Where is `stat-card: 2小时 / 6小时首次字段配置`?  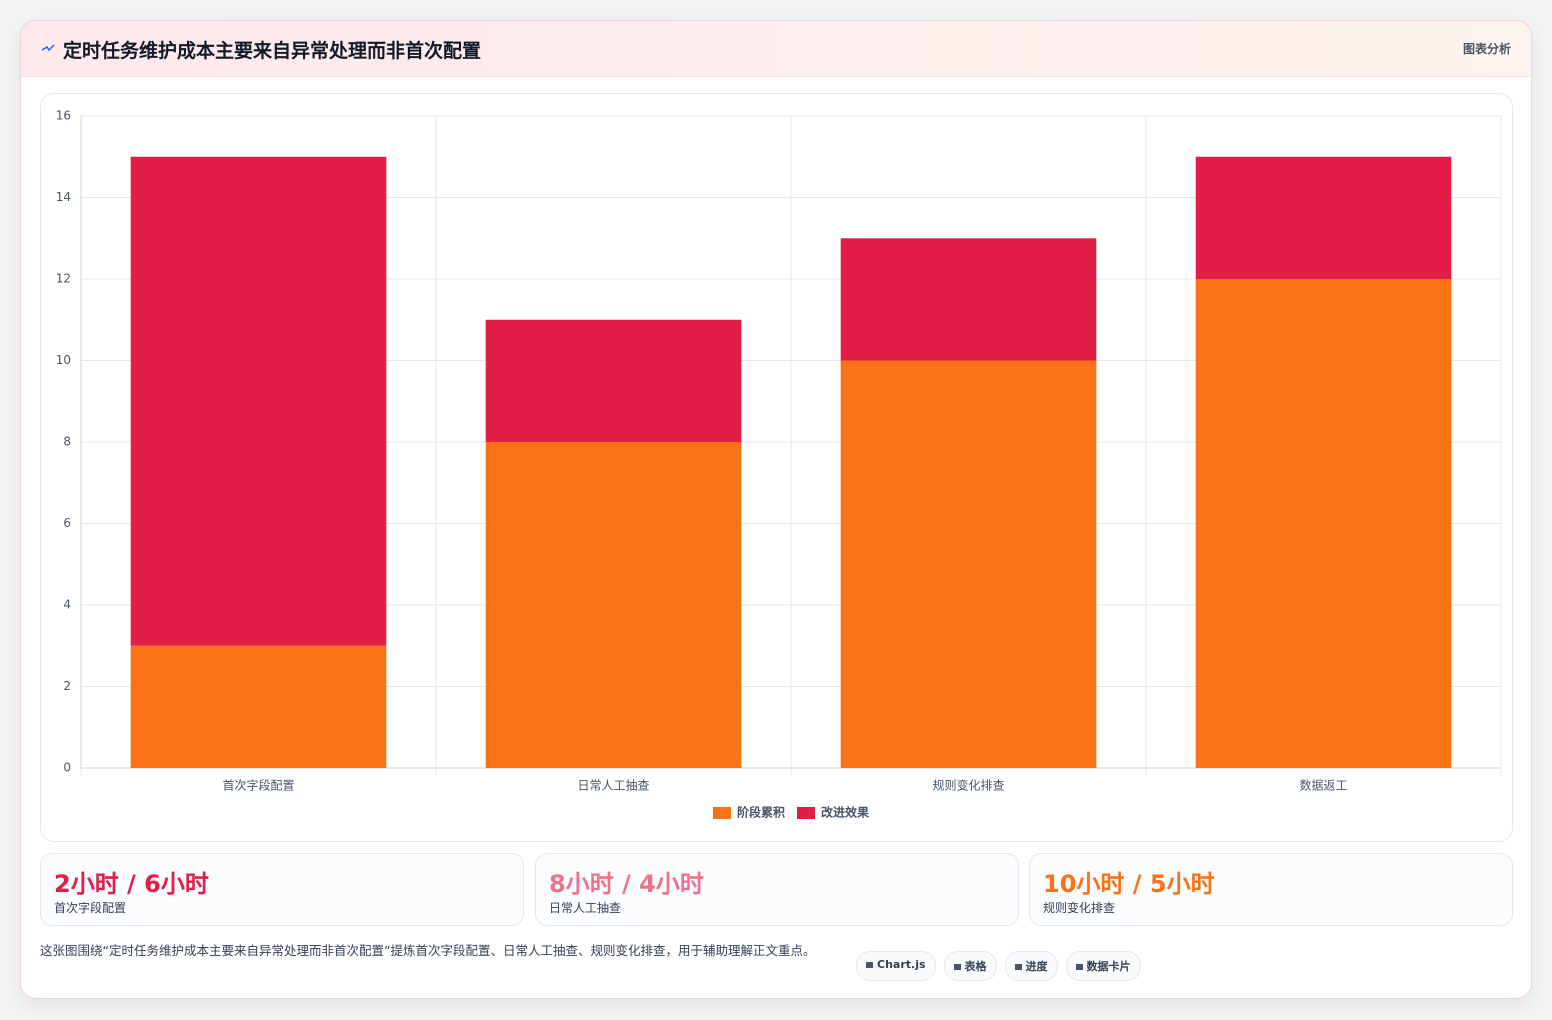 stat-card: 2小时 / 6小时首次字段配置 is located at coordinates (282, 889).